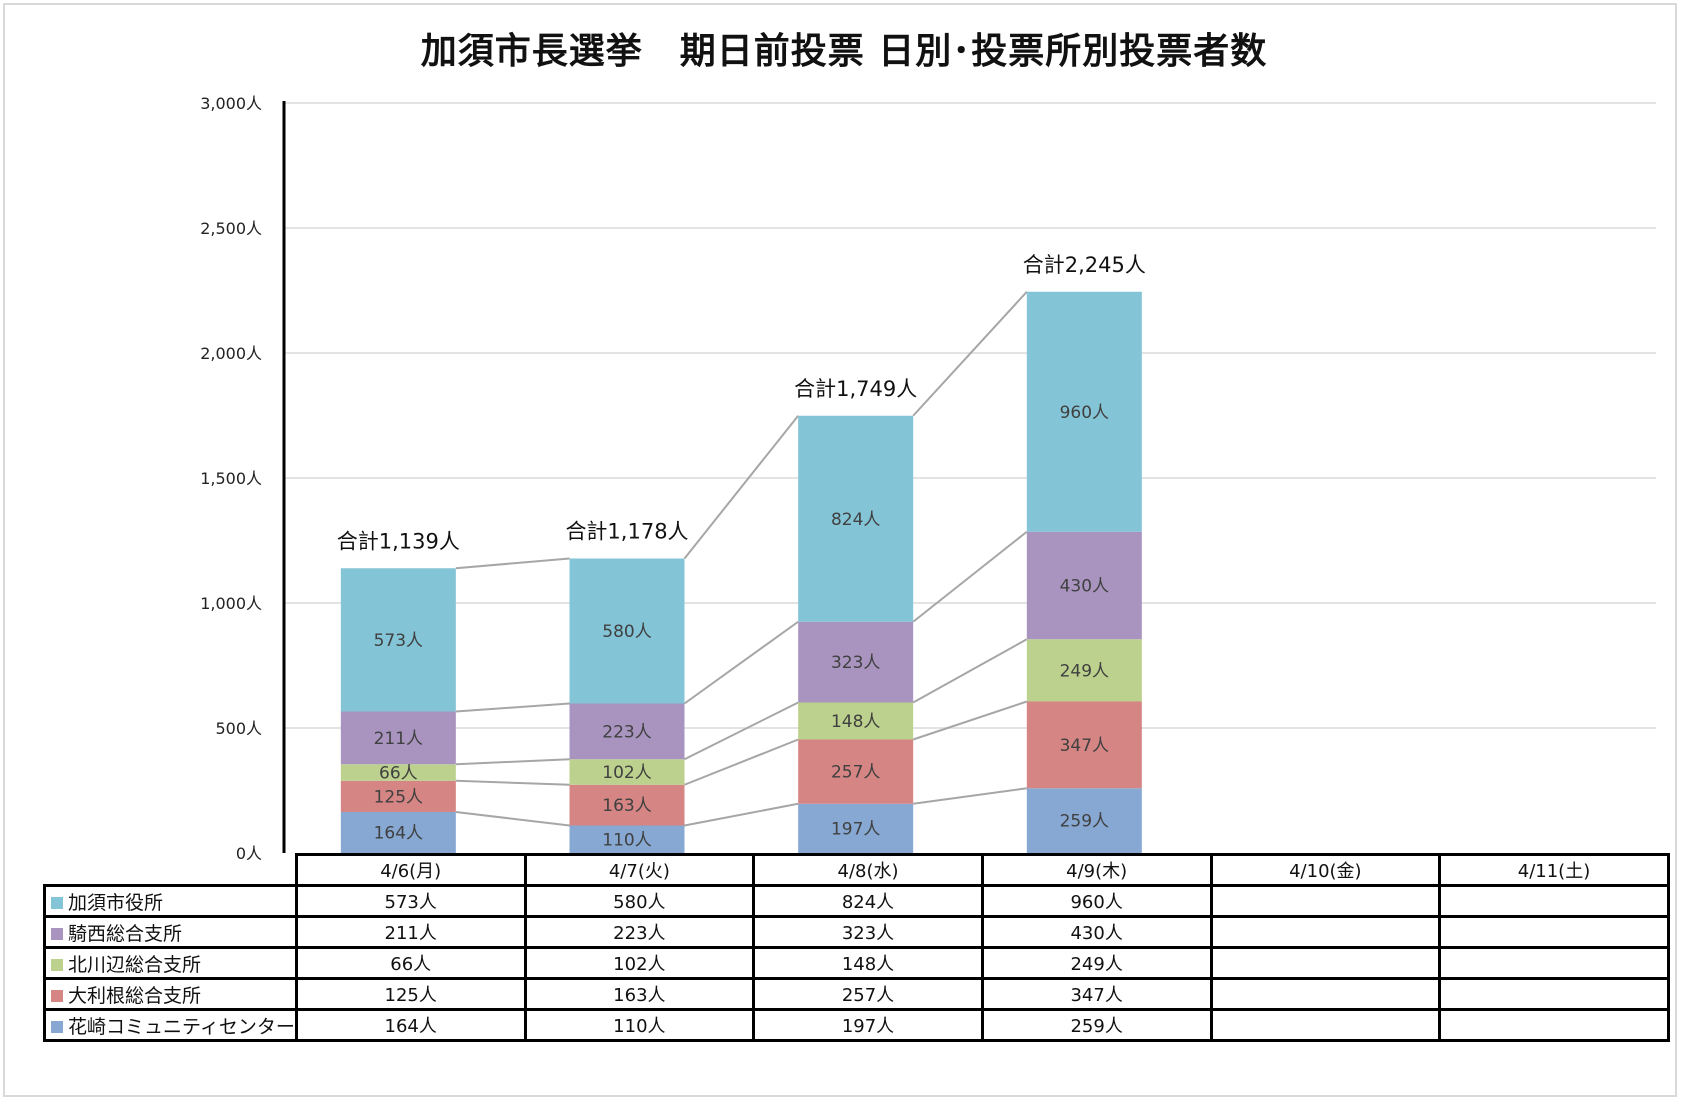  Describe the element at coordinates (844, 51) in the screenshot. I see `chart-title: 加須市長選挙 期日前投票 日別･投票所別投票者数` at that location.